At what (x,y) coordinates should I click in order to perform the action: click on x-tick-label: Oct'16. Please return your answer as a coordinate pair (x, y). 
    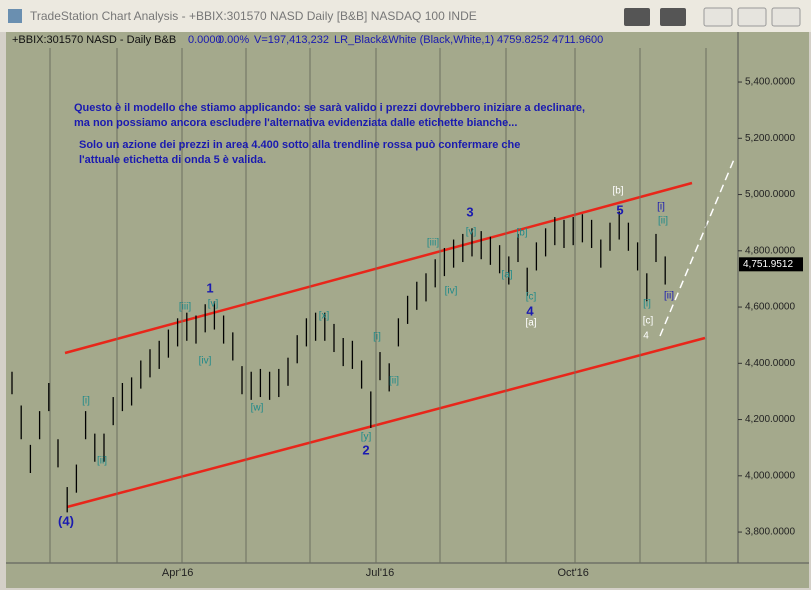
    Looking at the image, I should click on (572, 573).